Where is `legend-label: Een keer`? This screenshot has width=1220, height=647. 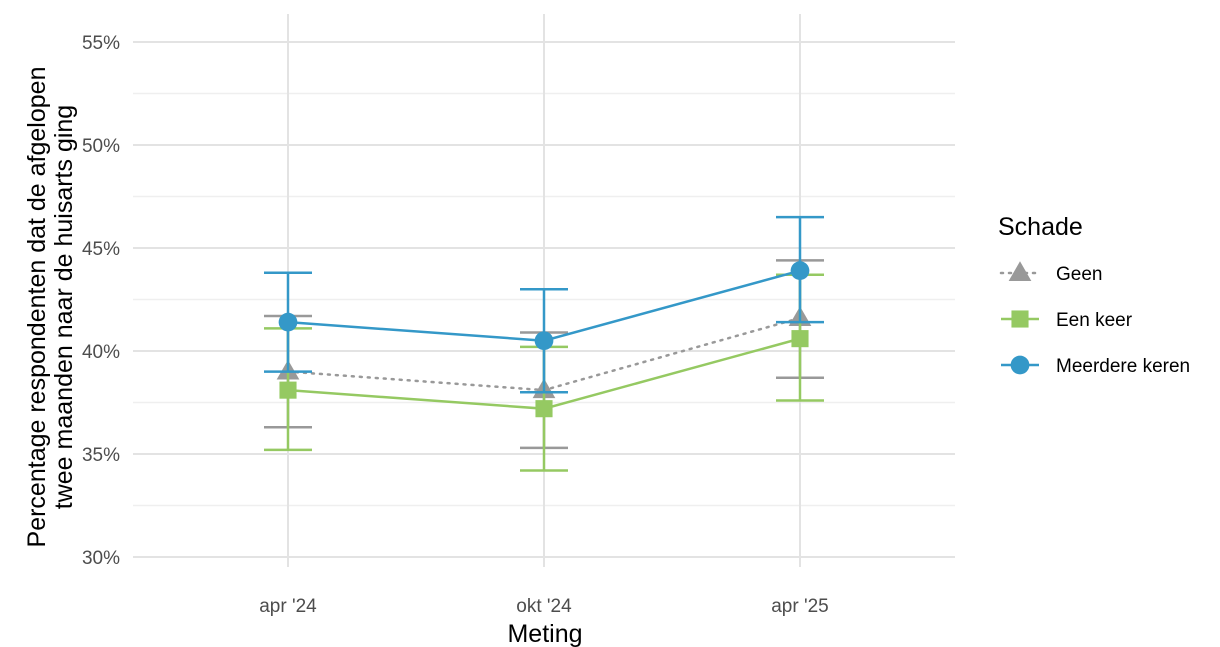
legend-label: Een keer is located at coordinates (1094, 320).